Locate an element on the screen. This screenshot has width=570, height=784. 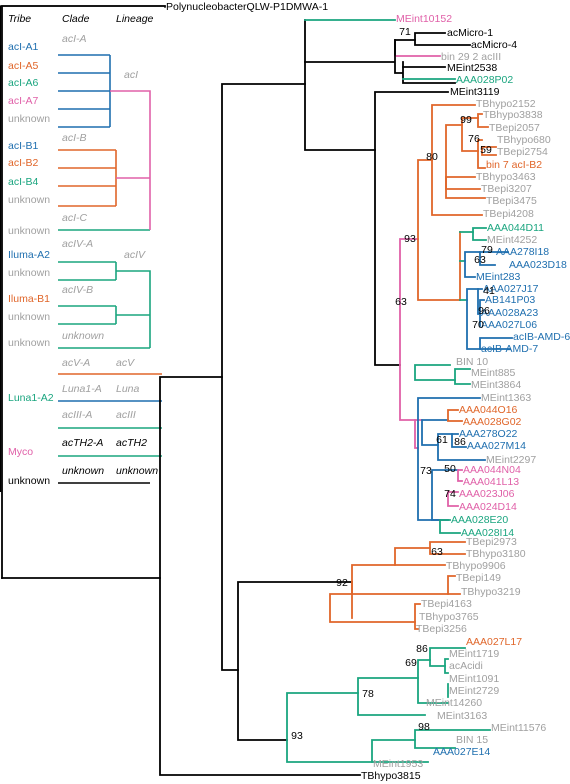
branch-lower-split is located at coordinates (295, 661).